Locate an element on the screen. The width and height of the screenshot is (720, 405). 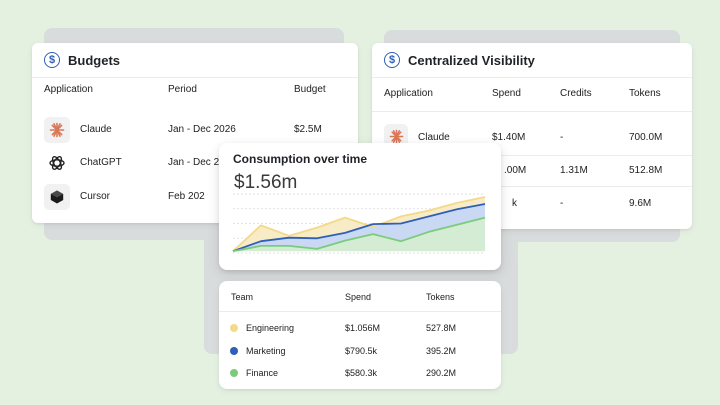
column-header-credits: Credits is located at coordinates (576, 93).